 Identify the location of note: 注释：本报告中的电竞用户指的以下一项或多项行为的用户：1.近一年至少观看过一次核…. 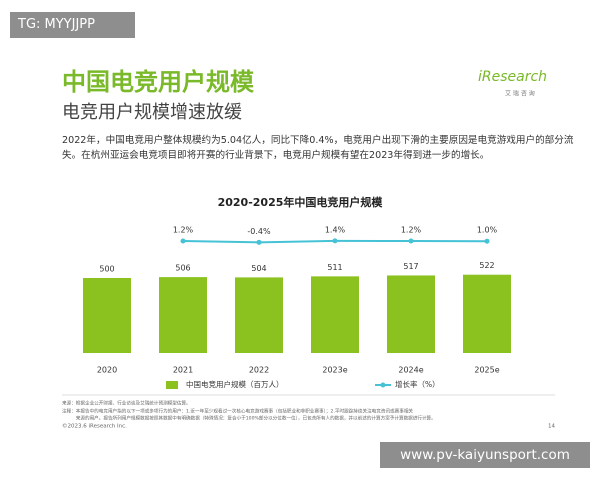
(237, 411).